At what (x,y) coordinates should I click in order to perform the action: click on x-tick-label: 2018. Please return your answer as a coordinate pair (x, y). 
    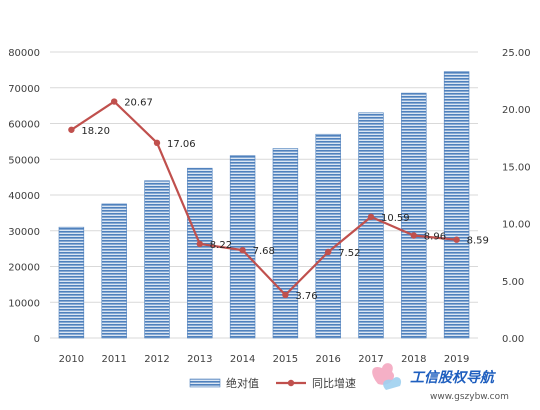
    Looking at the image, I should click on (413, 359).